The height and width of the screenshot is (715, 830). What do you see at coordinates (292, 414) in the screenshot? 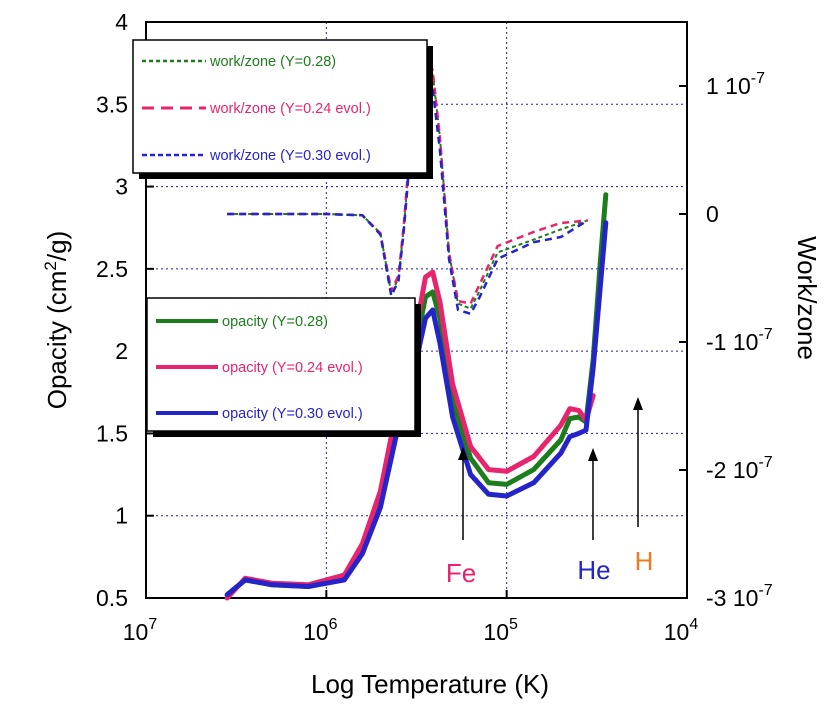
I see `legend-label-opacity-030: opacity (Y=0.30 evol.)` at bounding box center [292, 414].